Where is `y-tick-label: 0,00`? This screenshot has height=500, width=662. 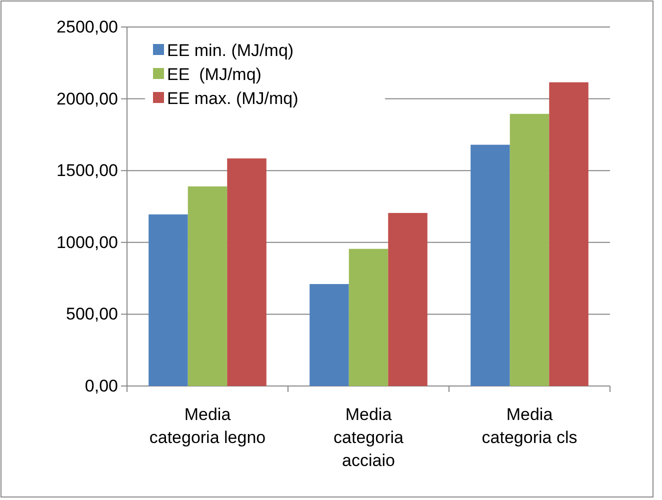
y-tick-label: 0,00 is located at coordinates (101, 386).